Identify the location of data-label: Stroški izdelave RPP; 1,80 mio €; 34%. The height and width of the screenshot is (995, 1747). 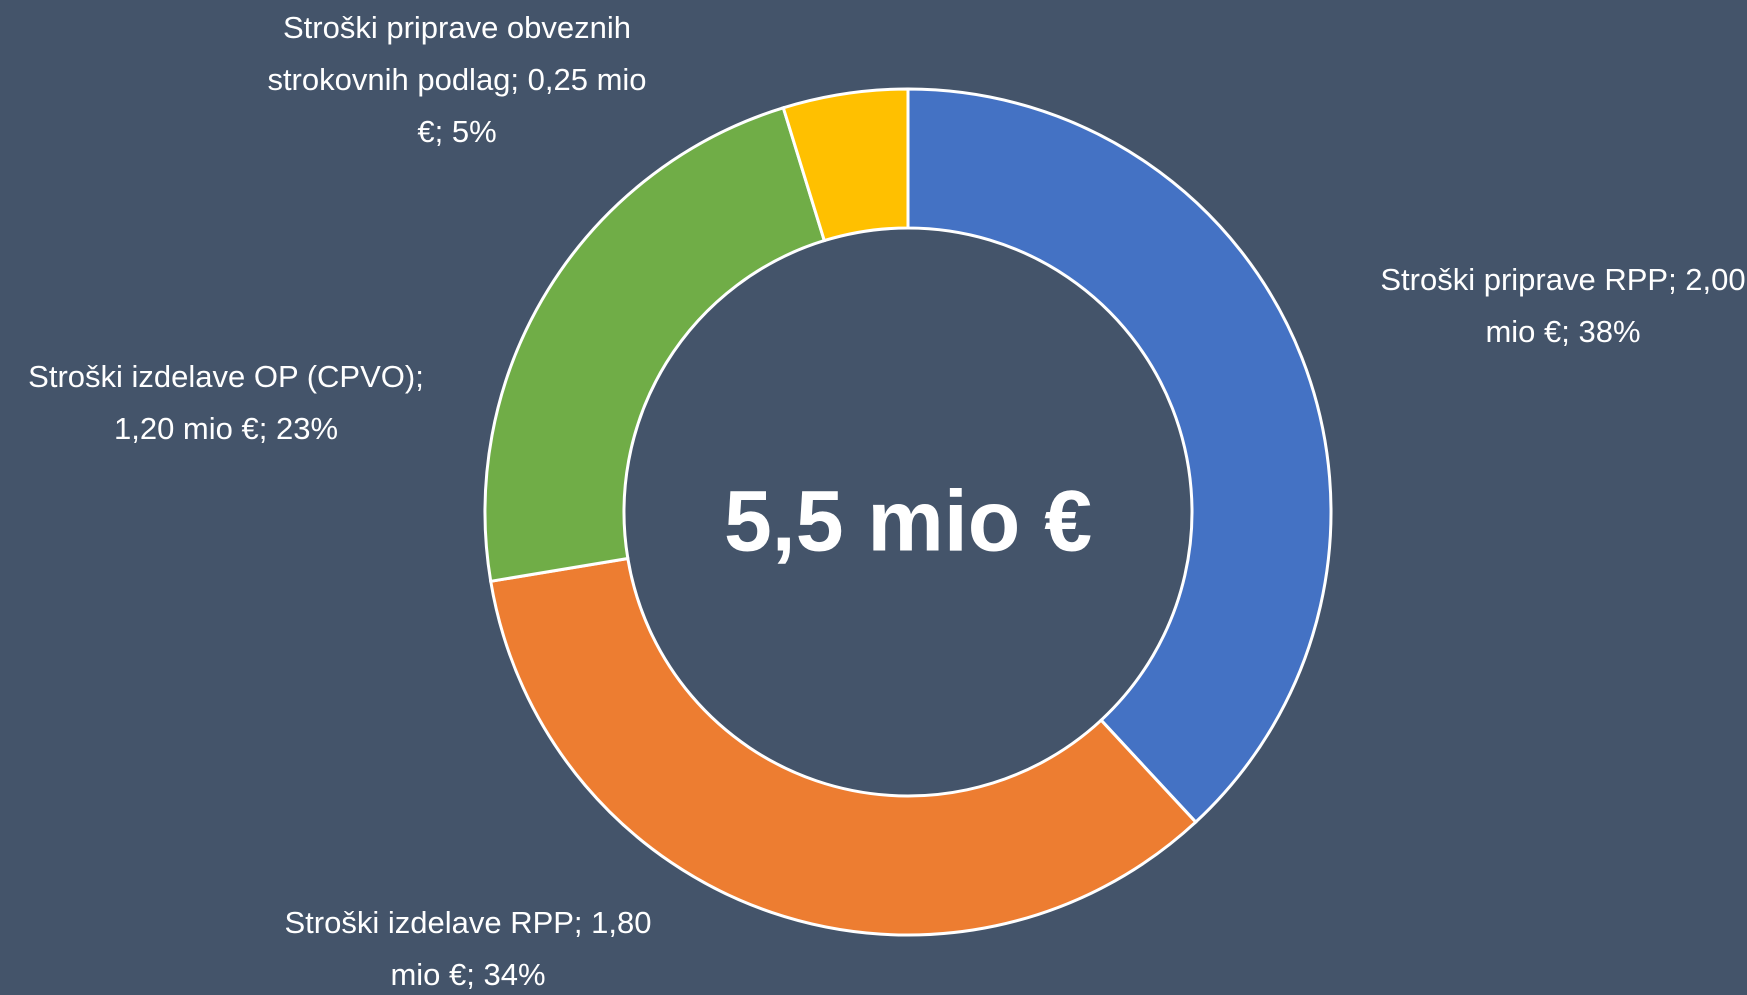
(468, 948).